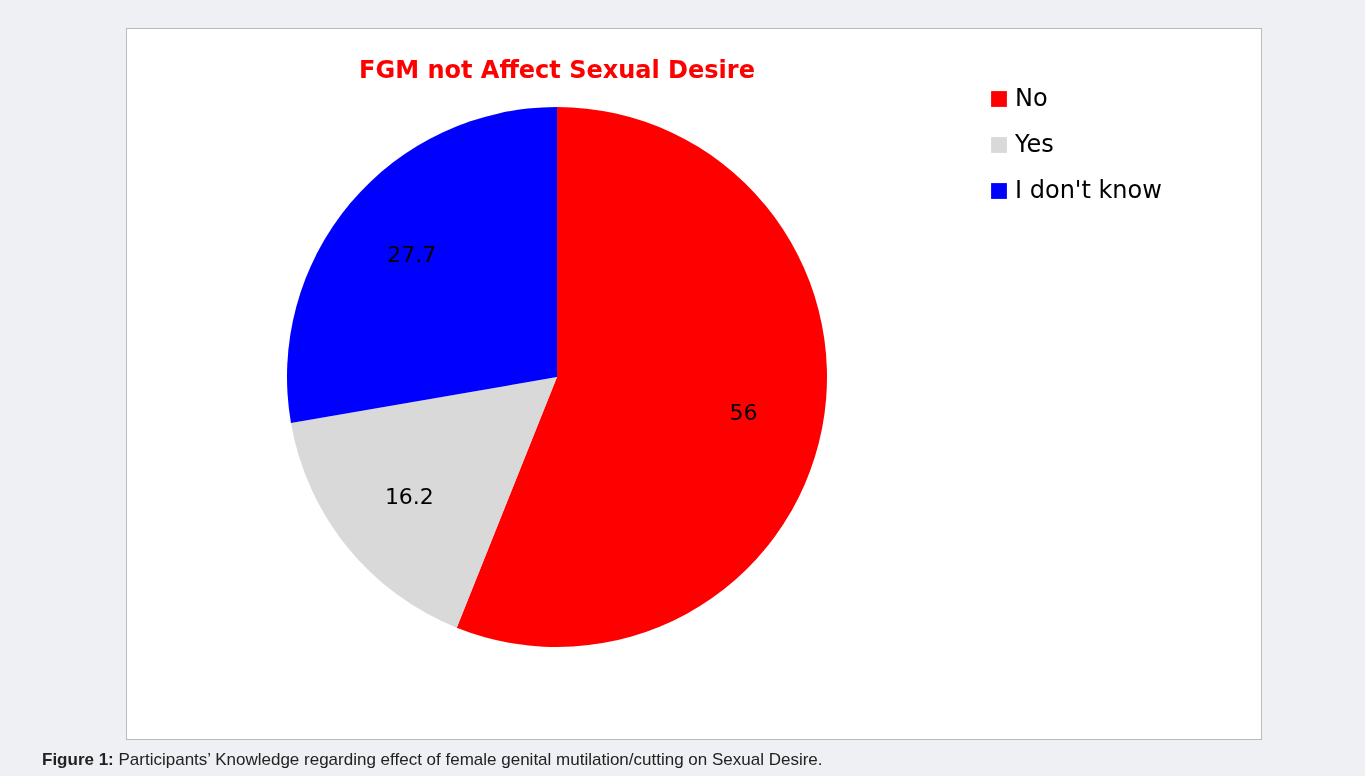  What do you see at coordinates (409, 496) in the screenshot?
I see `data-label: 16.2` at bounding box center [409, 496].